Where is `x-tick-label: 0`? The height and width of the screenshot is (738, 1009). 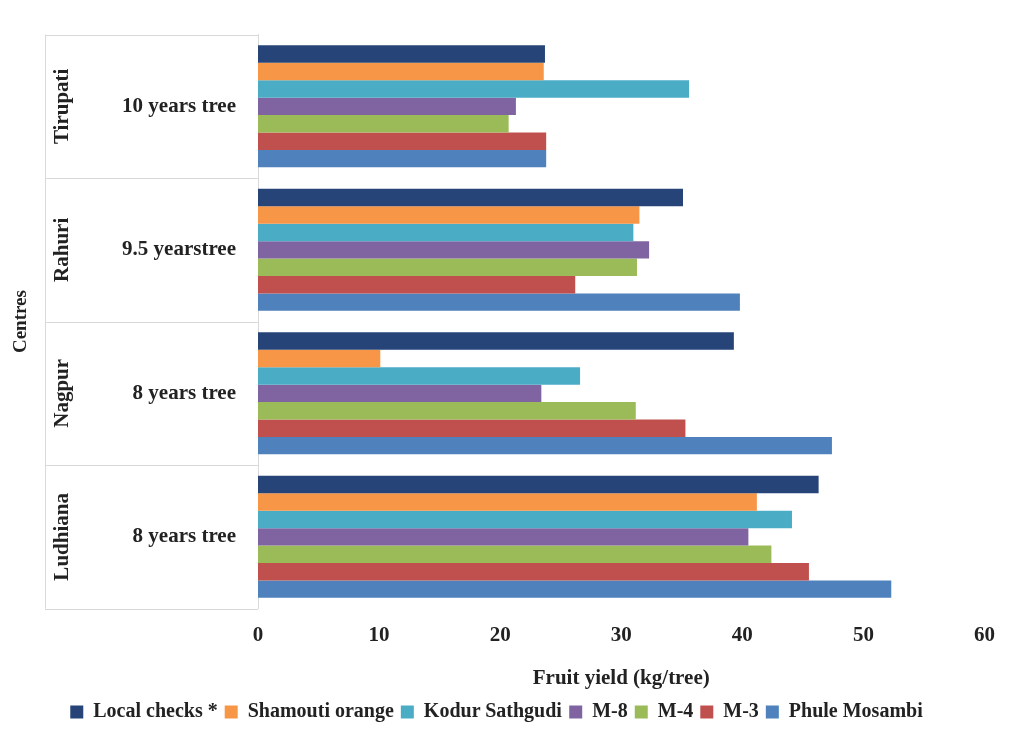 x-tick-label: 0 is located at coordinates (258, 633).